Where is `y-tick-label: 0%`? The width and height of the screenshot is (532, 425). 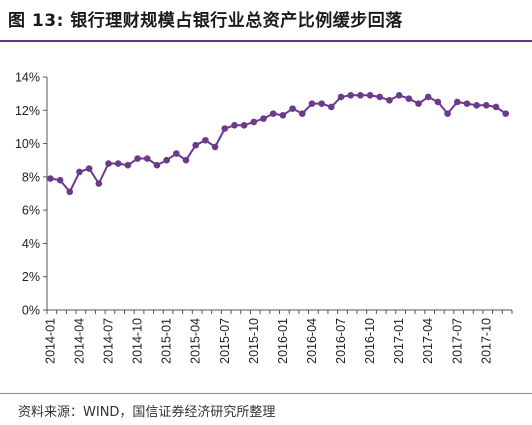
y-tick-label: 0% is located at coordinates (31, 311).